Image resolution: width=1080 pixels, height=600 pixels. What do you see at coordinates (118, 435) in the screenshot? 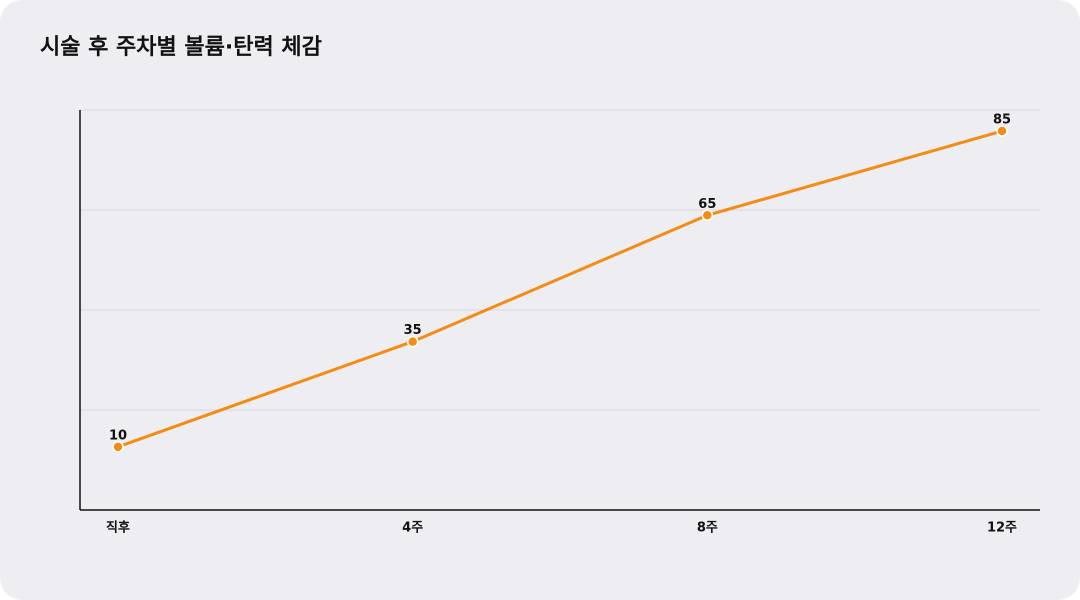
I see `data-label: 10` at bounding box center [118, 435].